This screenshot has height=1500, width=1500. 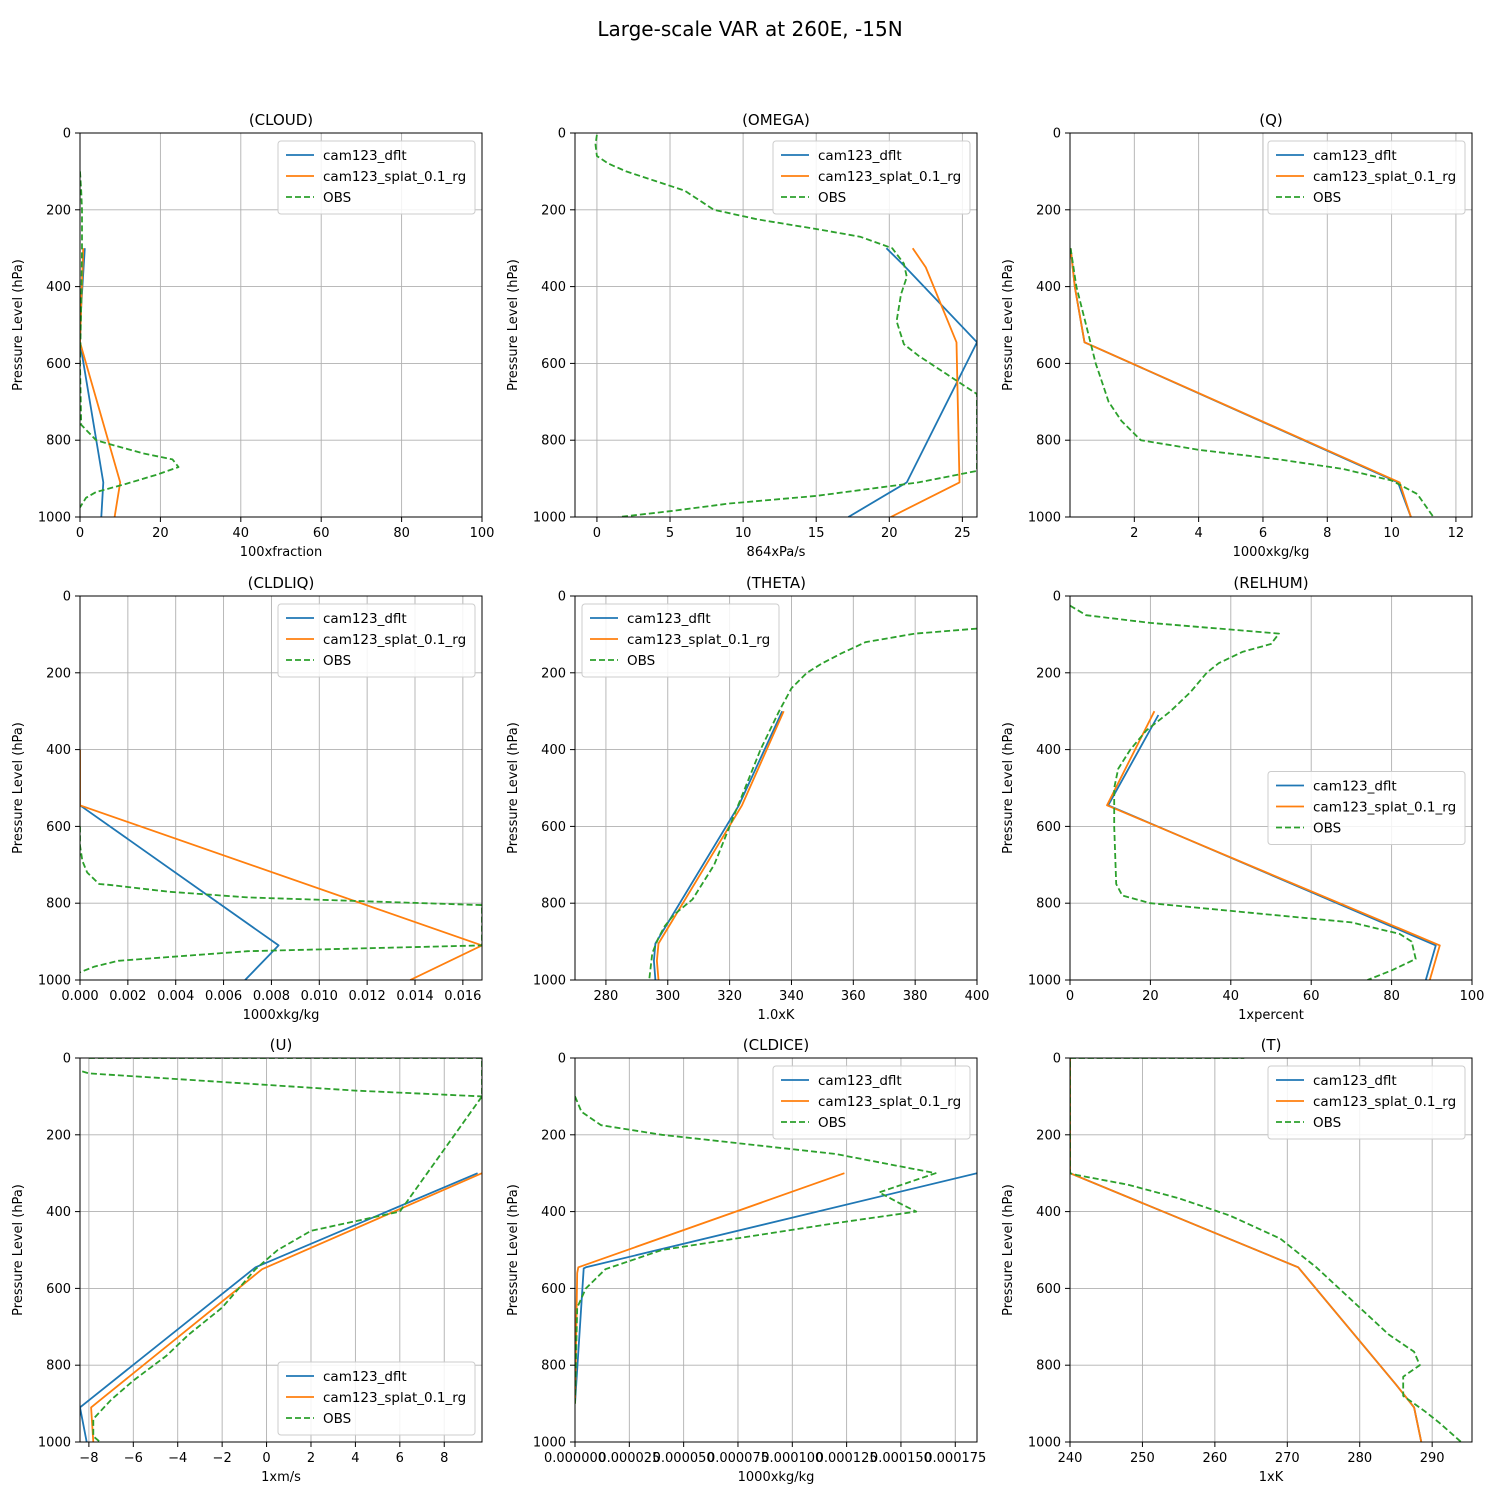 What do you see at coordinates (575, 1458) in the screenshot?
I see `x-tick-label: 0.000000` at bounding box center [575, 1458].